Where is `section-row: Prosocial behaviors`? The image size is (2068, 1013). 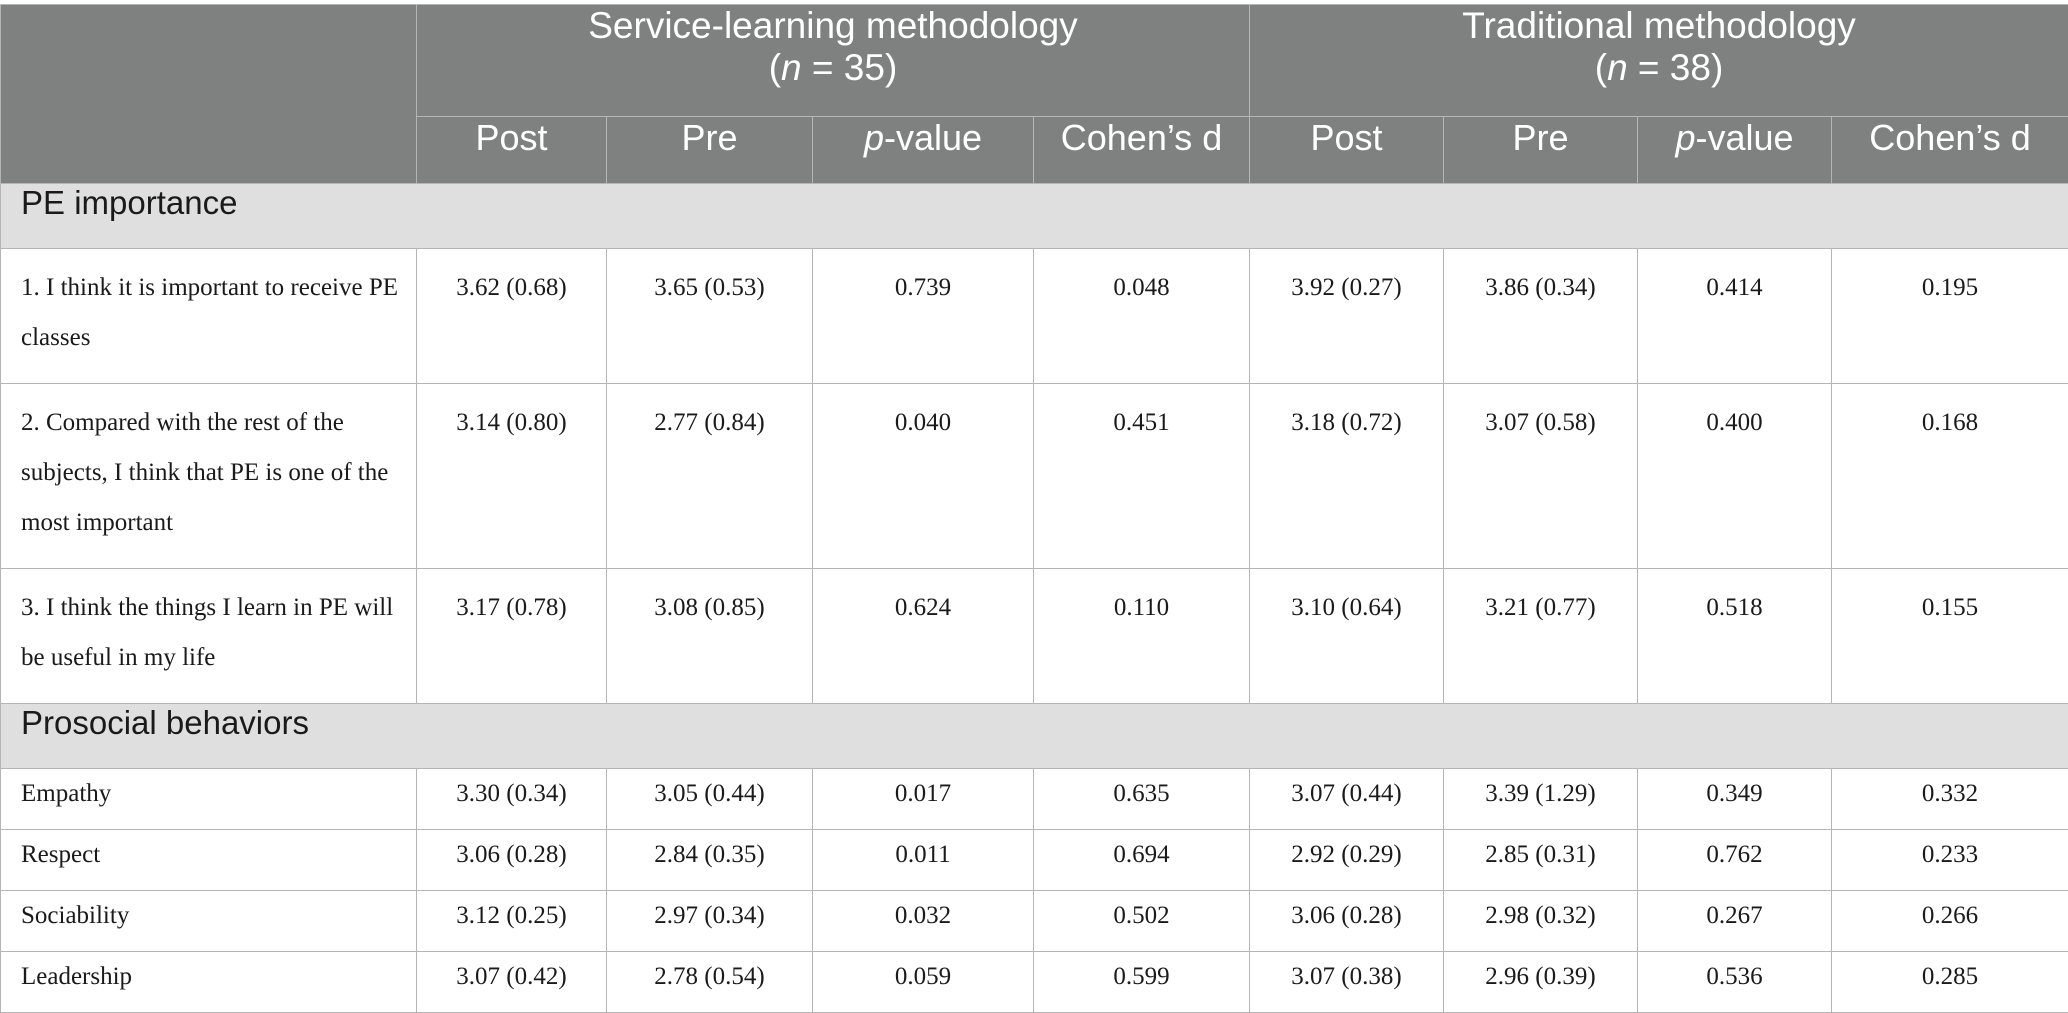 section-row: Prosocial behaviors is located at coordinates (1034, 736).